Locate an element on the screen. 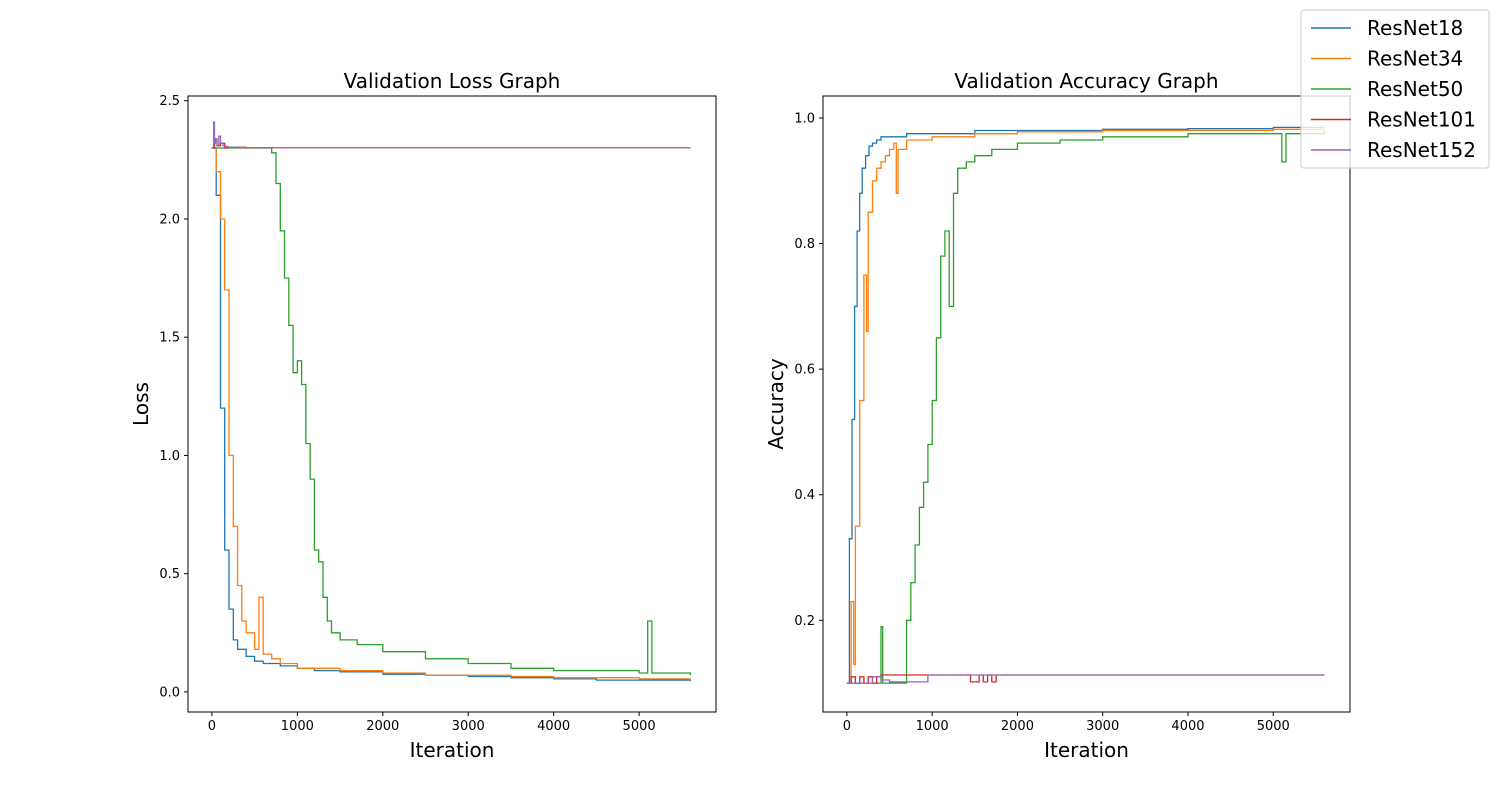 Image resolution: width=1500 pixels, height=800 pixels. legend-entry-label: ResNet18 is located at coordinates (1415, 28).